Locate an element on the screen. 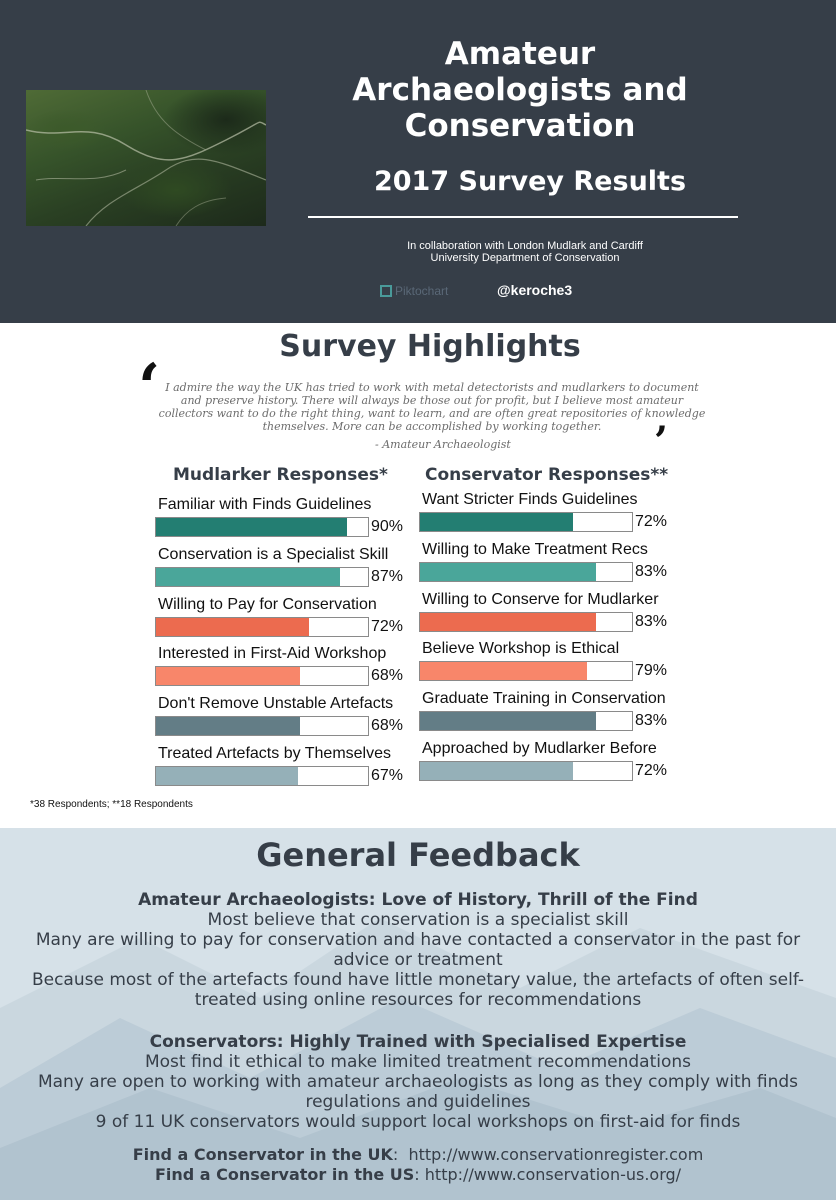 This screenshot has width=836, height=1200. mudlarker-bar-label: Interested in First-Aid Workshop is located at coordinates (272, 654).